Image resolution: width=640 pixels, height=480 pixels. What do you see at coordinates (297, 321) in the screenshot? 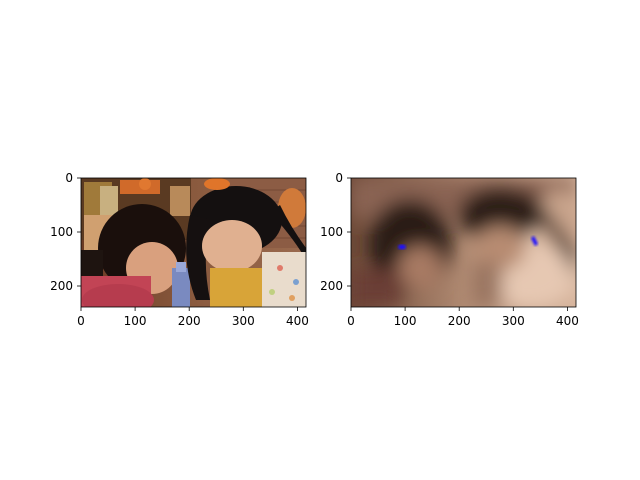
I see `left-x-tick-label: 400` at bounding box center [297, 321].